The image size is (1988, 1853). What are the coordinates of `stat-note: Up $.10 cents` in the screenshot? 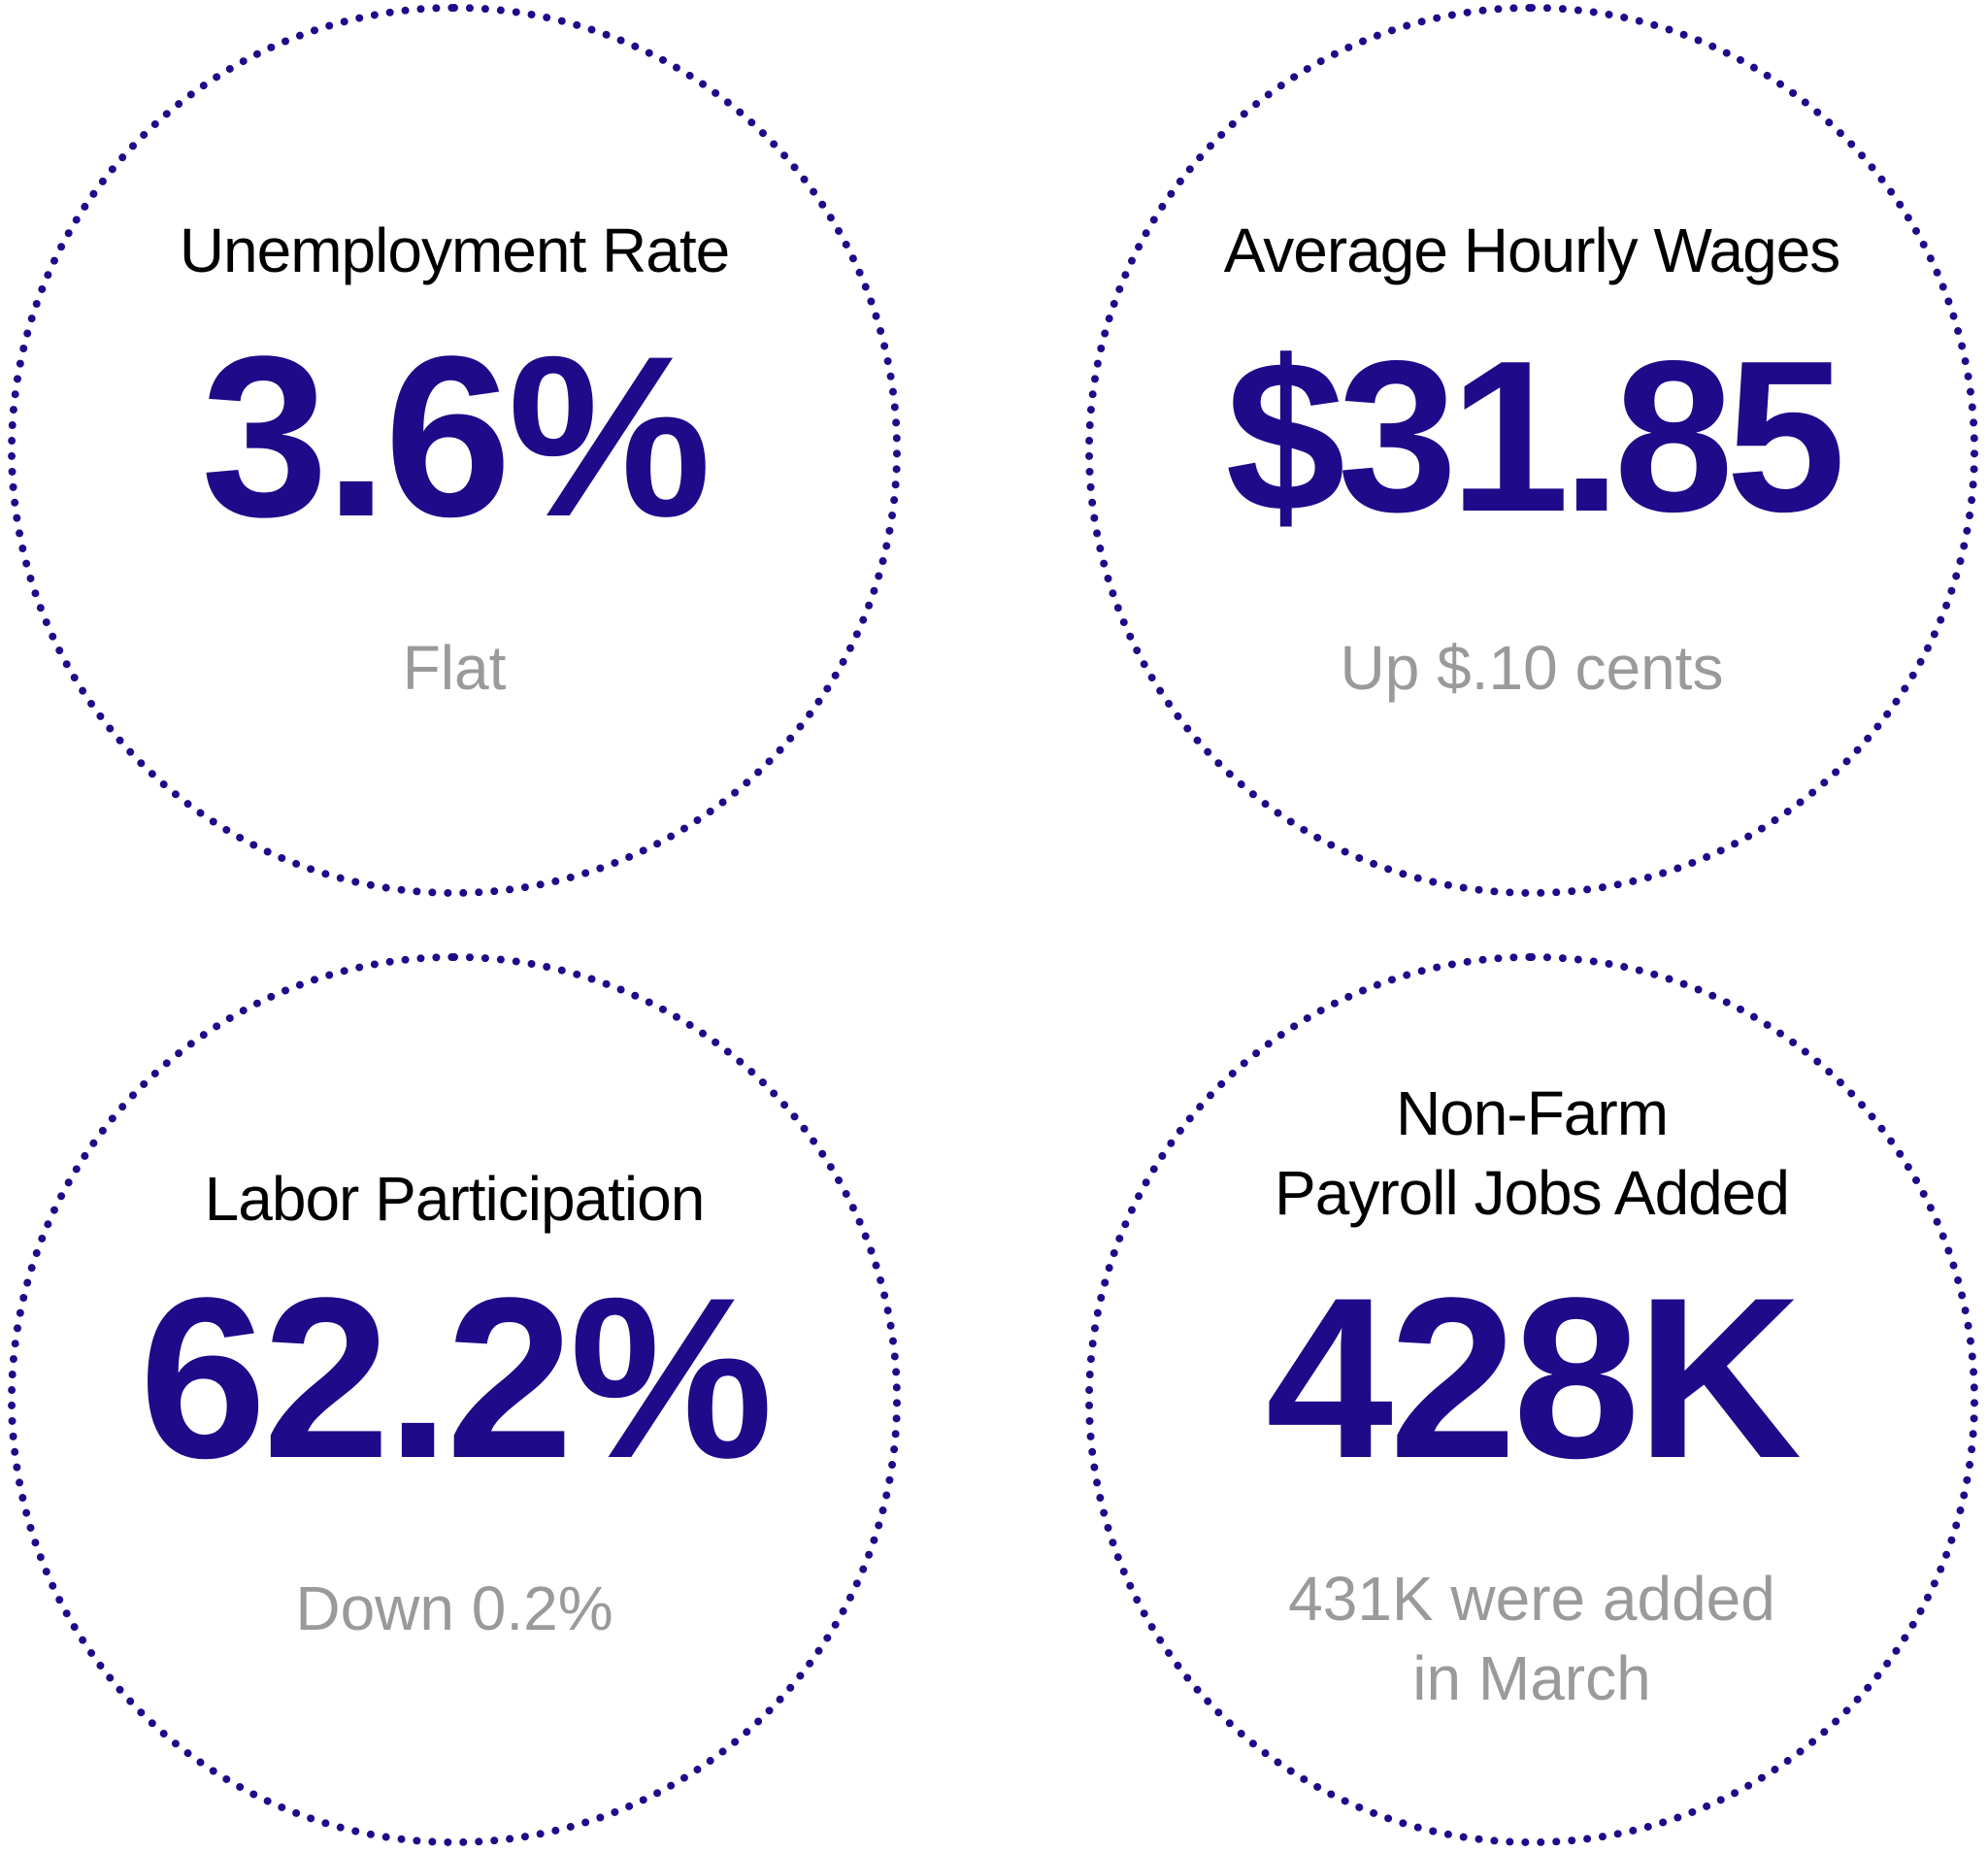 It's located at (1532, 668).